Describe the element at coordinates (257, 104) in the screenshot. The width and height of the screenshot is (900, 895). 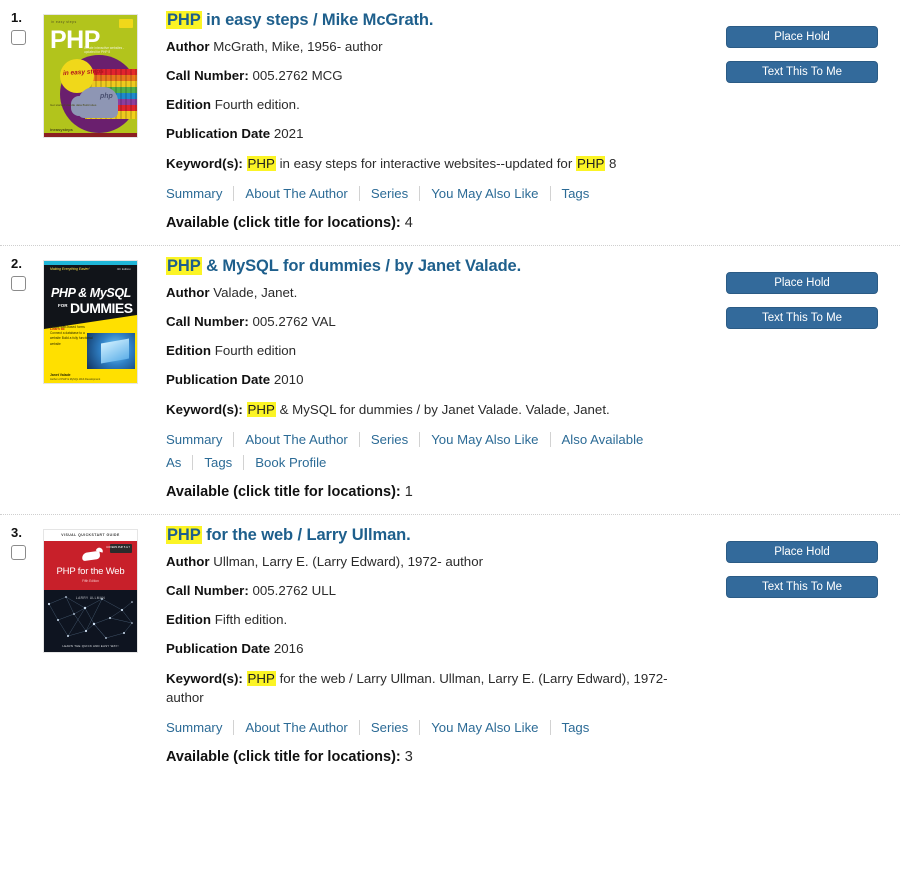
I see `edition-value: Fourth edition.` at that location.